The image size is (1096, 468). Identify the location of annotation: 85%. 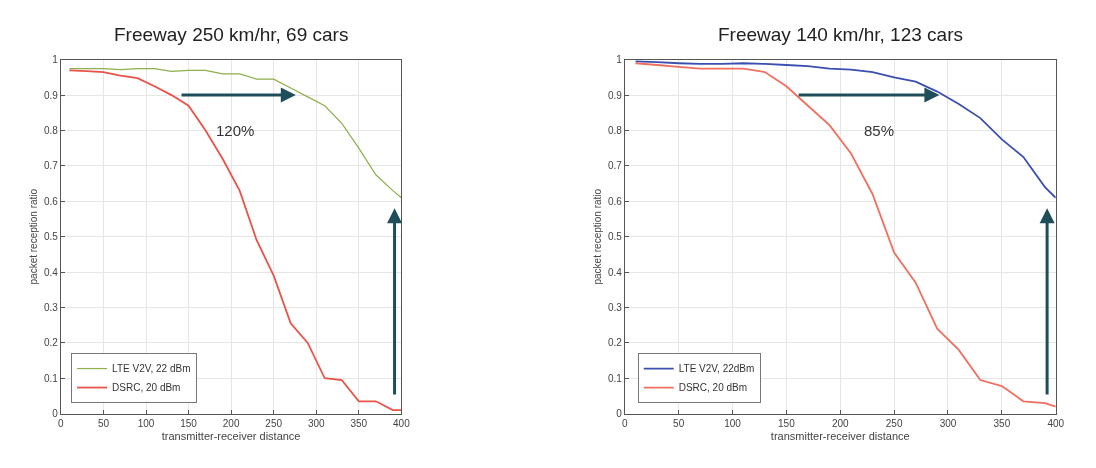
(879, 130).